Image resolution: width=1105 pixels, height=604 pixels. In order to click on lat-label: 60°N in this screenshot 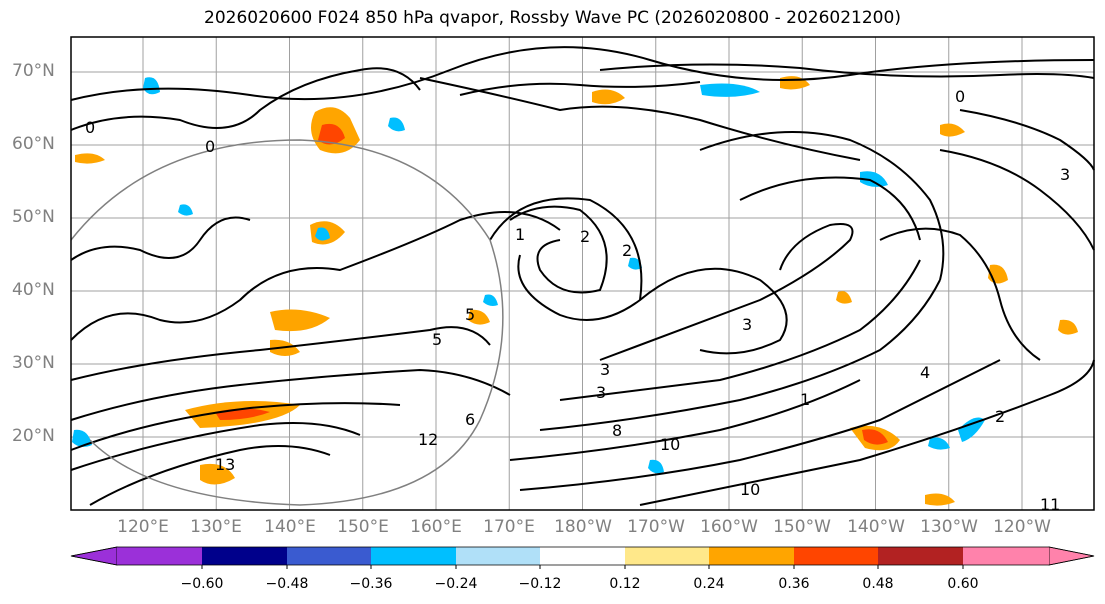, I will do `click(33, 144)`.